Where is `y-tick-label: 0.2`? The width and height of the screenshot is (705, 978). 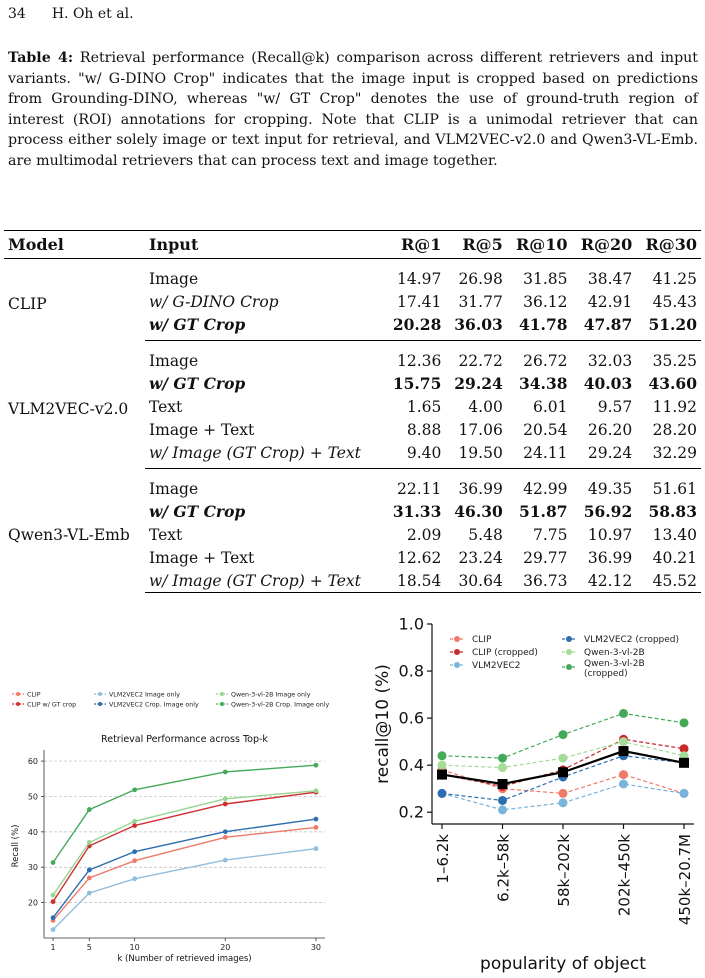 y-tick-label: 0.2 is located at coordinates (411, 812).